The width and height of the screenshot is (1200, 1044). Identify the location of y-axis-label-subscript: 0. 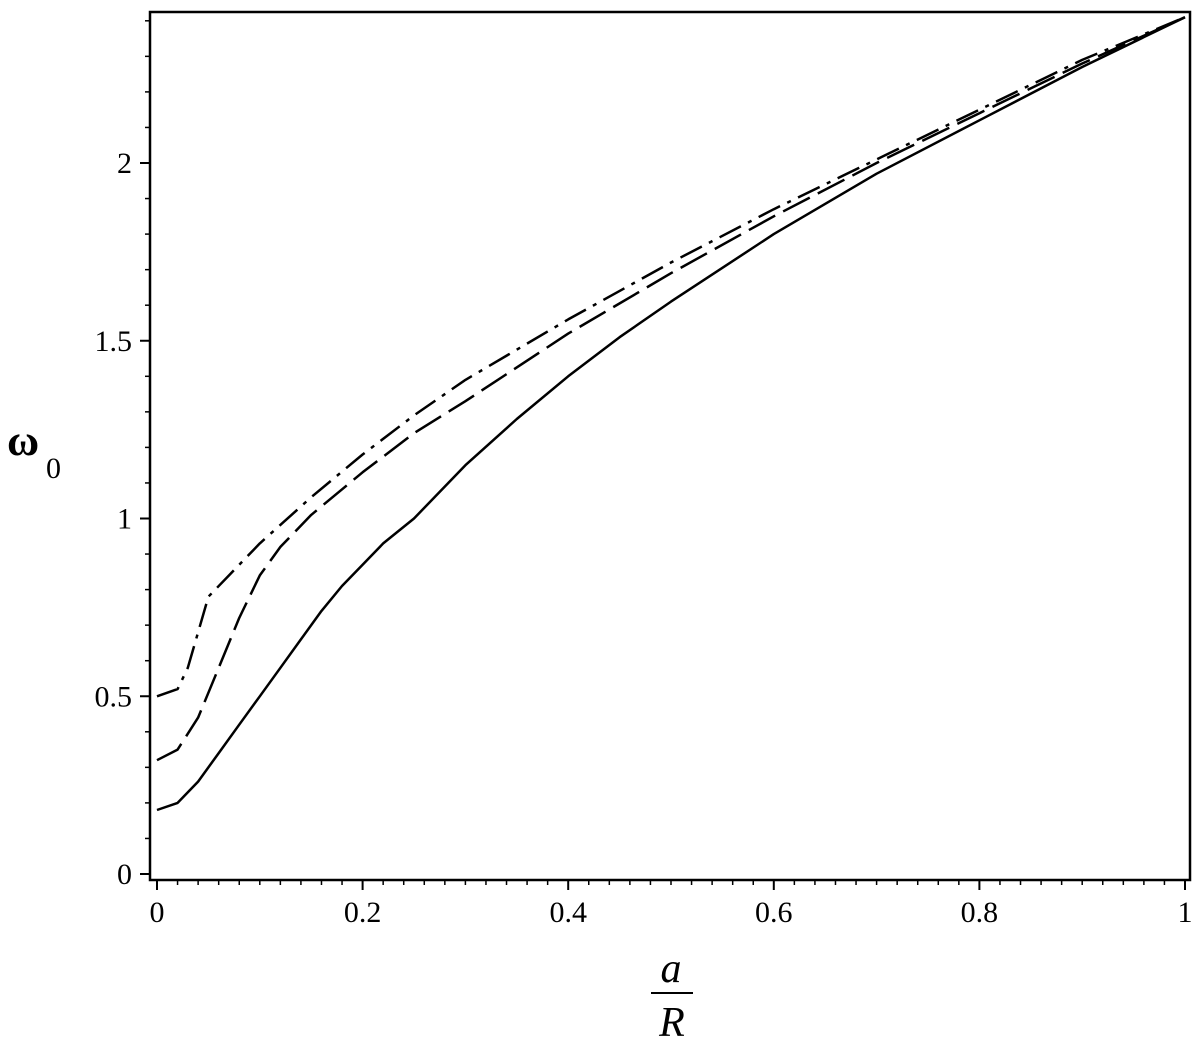
(53, 468).